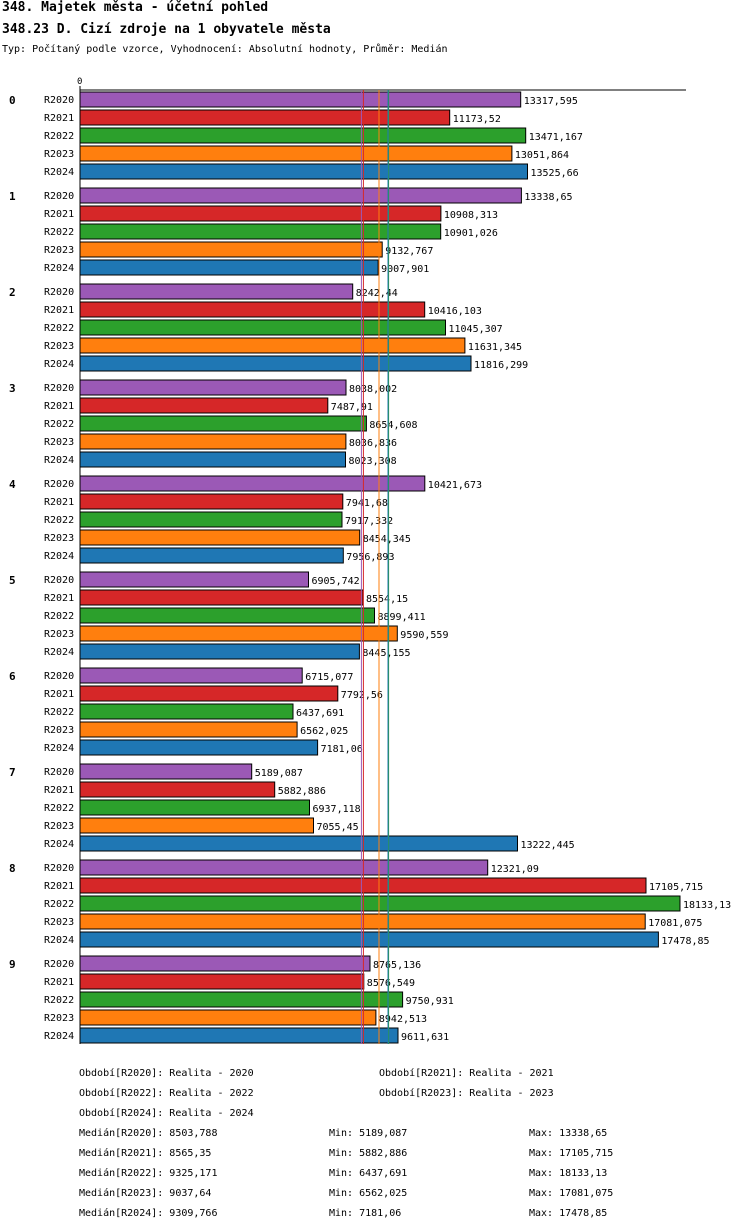 The image size is (750, 1232). I want to click on bar-value-label: 13317,595, so click(551, 101).